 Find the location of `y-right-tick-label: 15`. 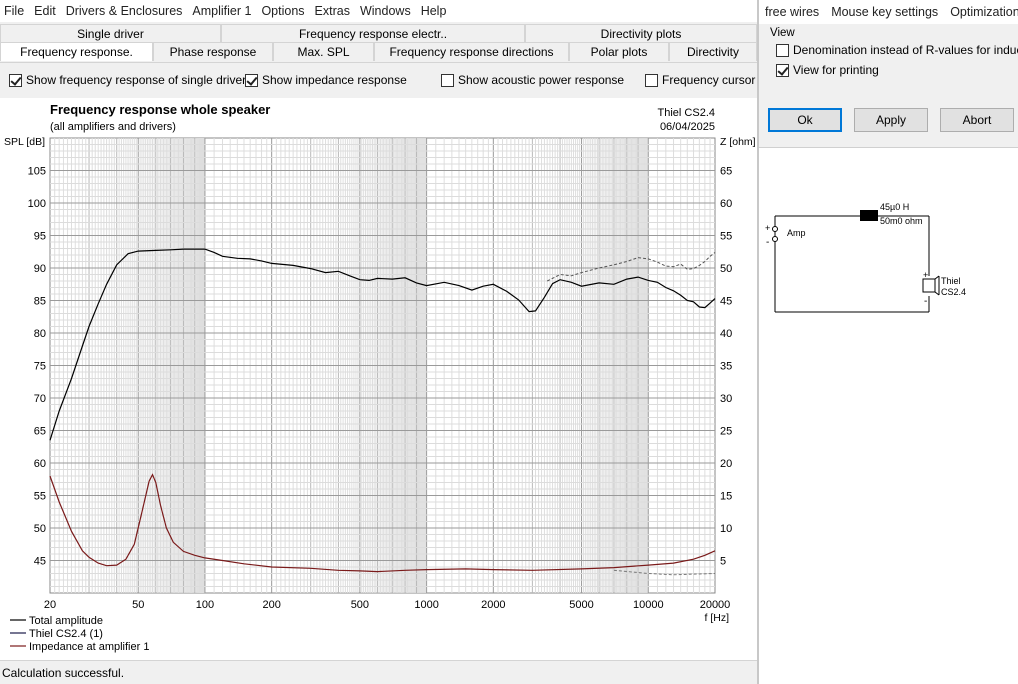

y-right-tick-label: 15 is located at coordinates (726, 497).